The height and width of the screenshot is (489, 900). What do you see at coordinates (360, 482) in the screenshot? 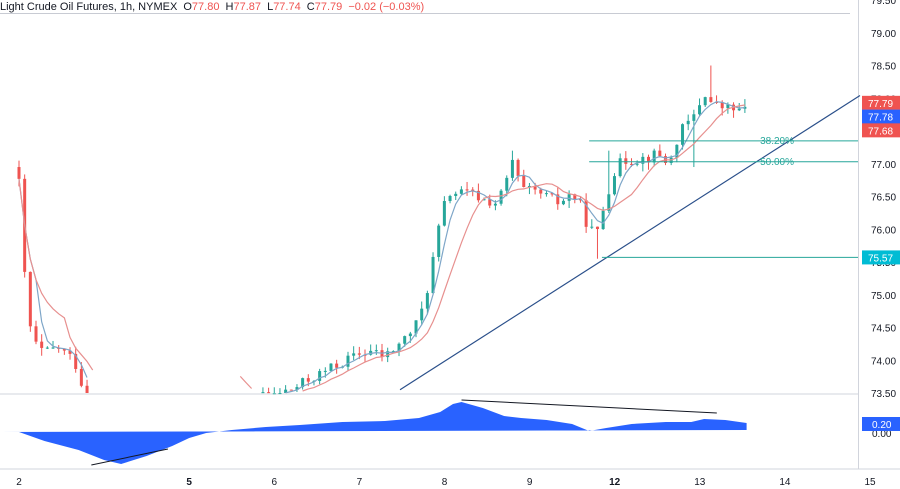
I see `time-tick-label: 7` at bounding box center [360, 482].